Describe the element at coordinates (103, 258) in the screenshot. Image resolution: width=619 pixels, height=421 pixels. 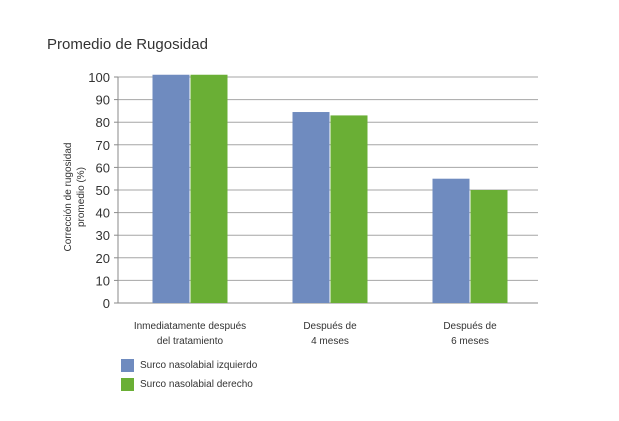
I see `y-tick-label-20: 20` at that location.